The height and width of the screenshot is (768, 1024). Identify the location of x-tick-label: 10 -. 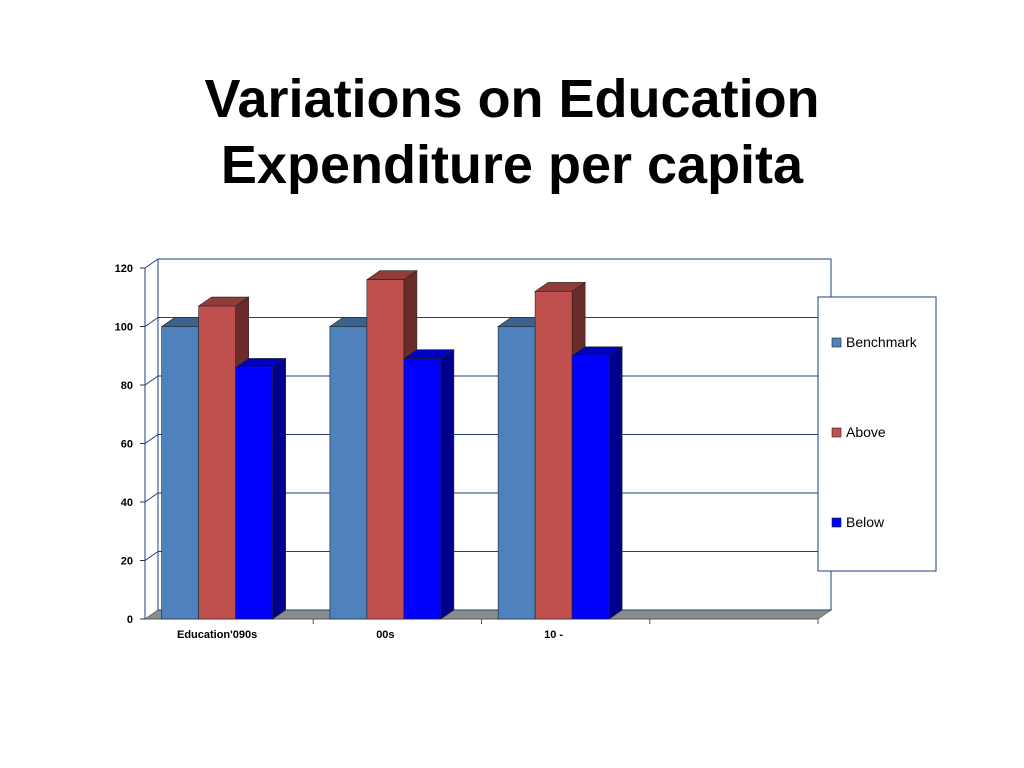
(553, 635).